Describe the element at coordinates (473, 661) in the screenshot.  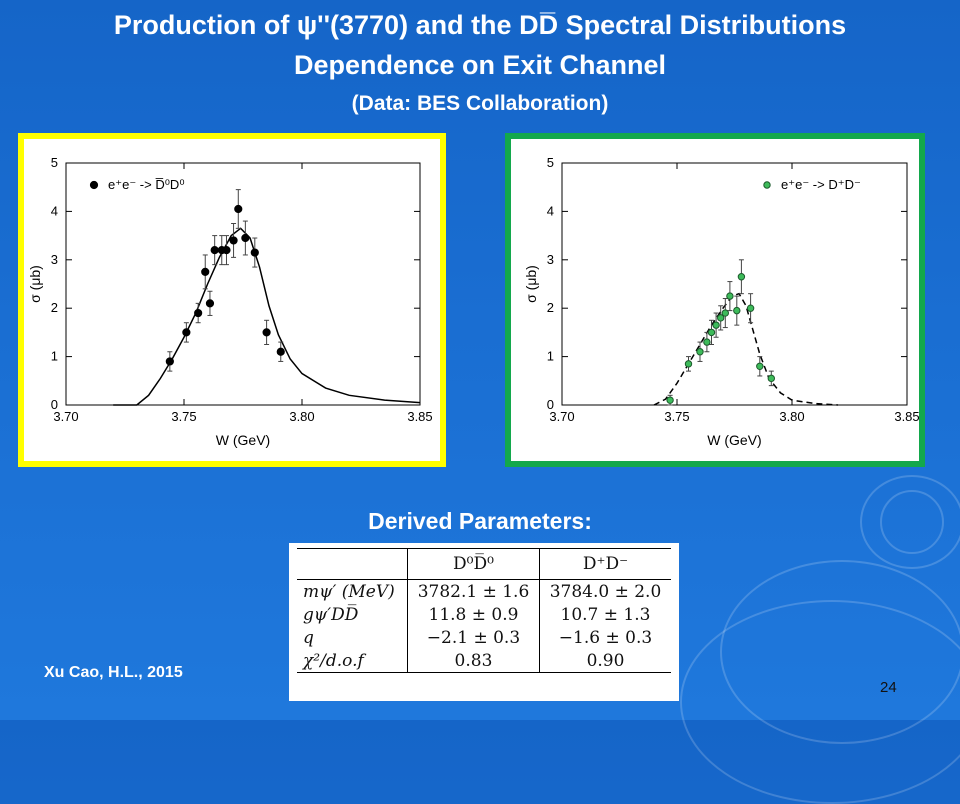
I see `table-cell: 0.83` at that location.